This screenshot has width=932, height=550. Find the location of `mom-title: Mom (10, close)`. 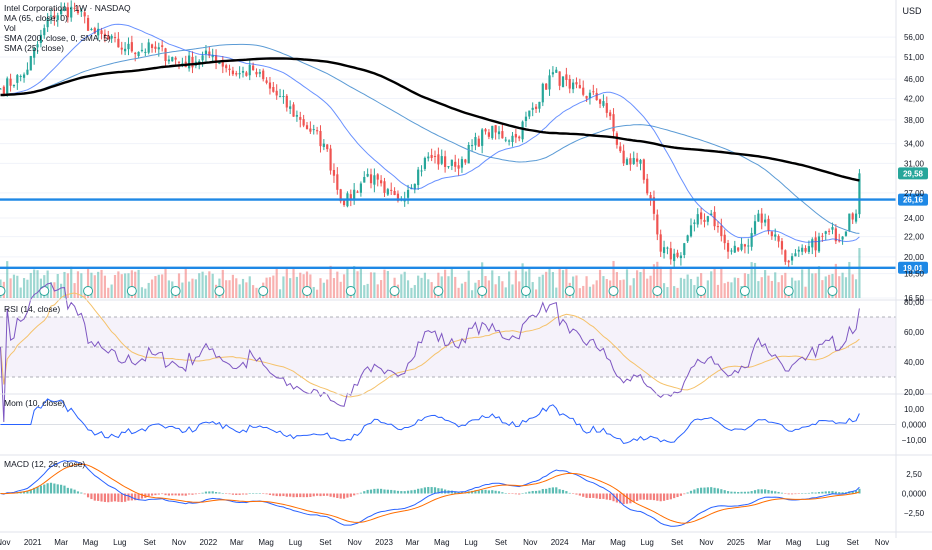

mom-title: Mom (10, close) is located at coordinates (34, 403).